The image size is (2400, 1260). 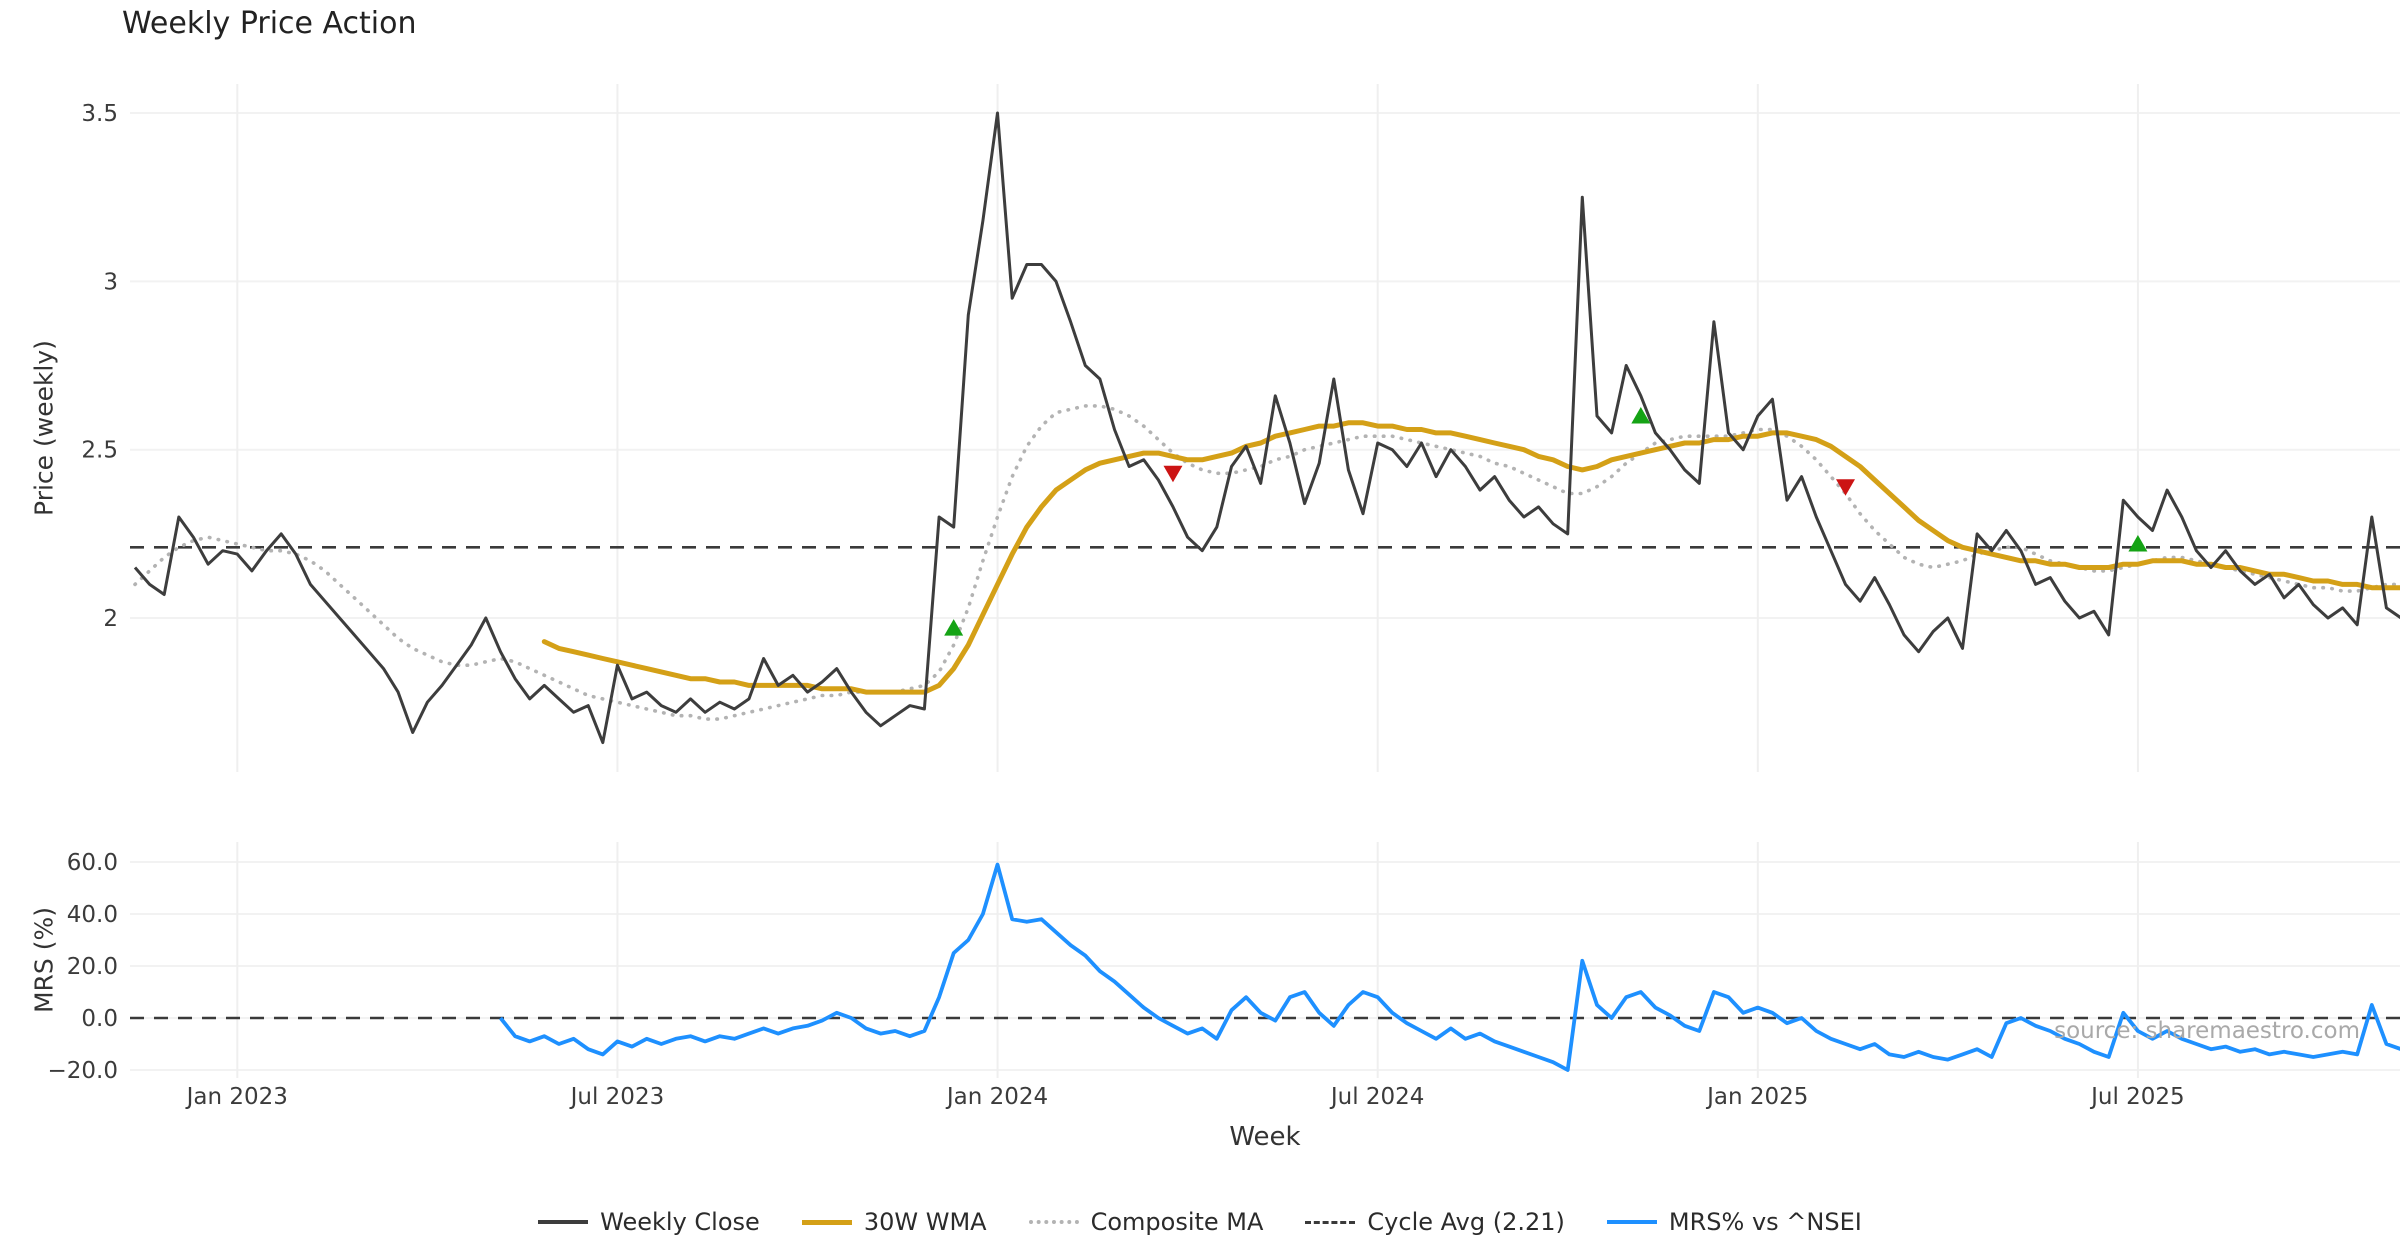 What do you see at coordinates (1756, 1097) in the screenshot?
I see `x-tick-label: Jan 2025` at bounding box center [1756, 1097].